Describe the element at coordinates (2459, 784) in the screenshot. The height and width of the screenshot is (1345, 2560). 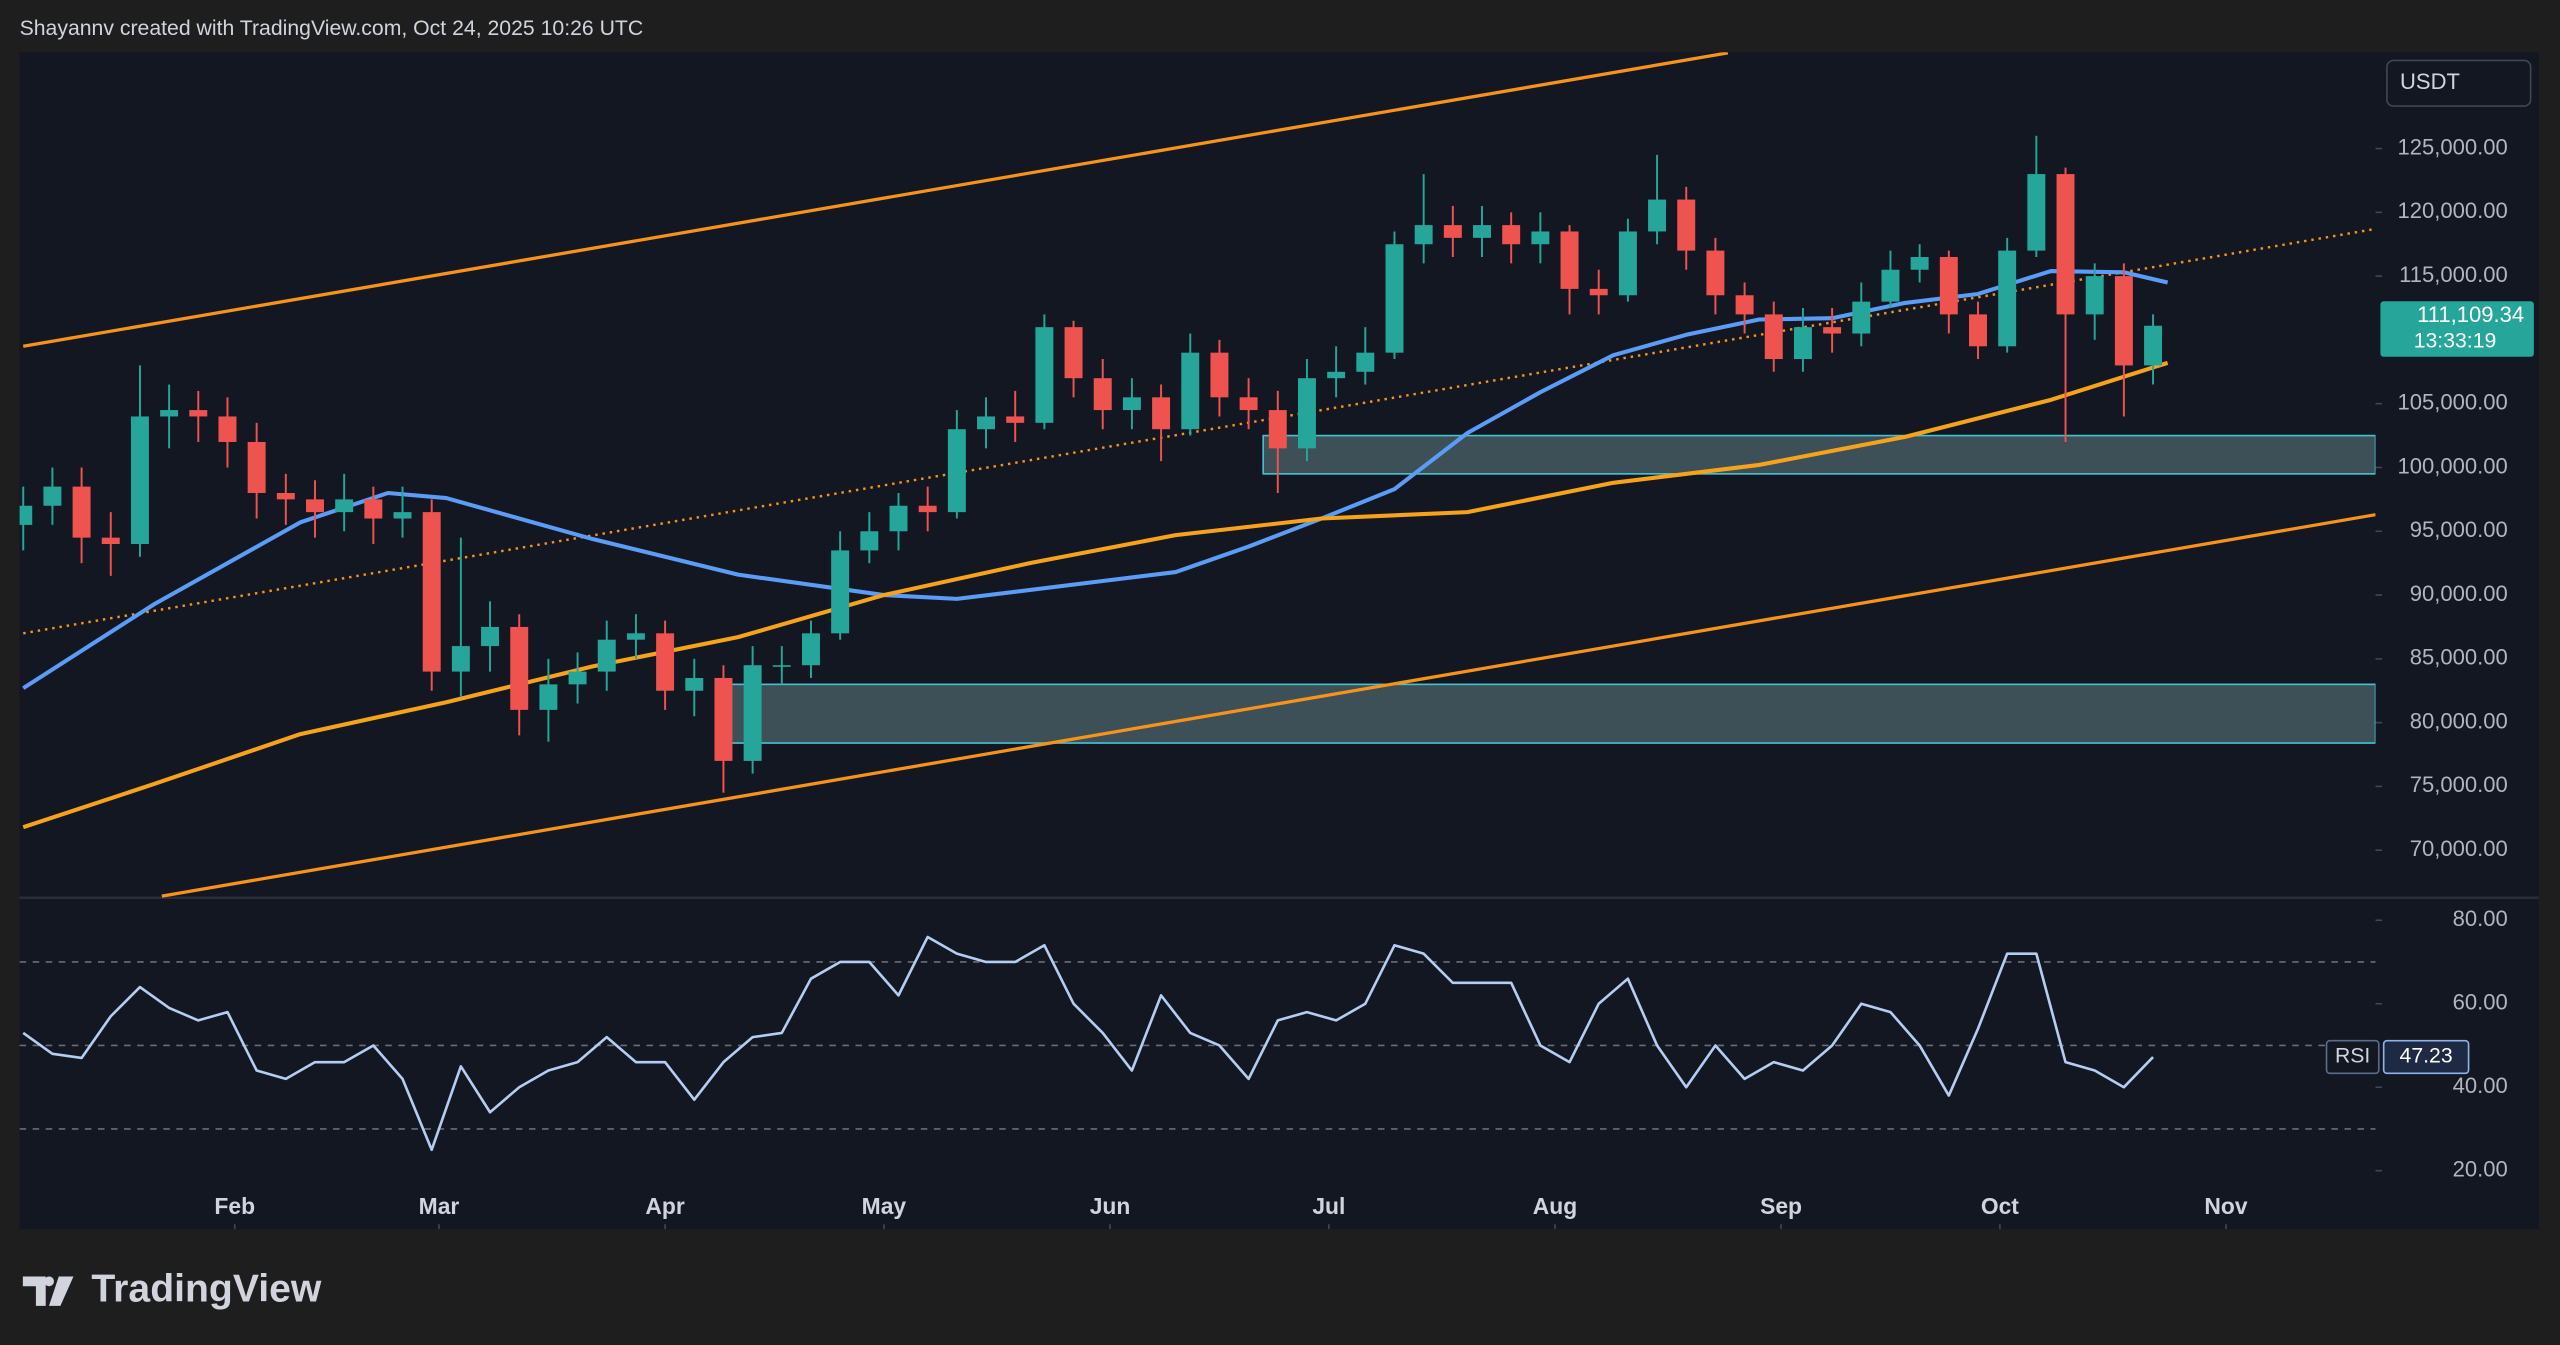
I see `y-tick-label: 75,000.00` at that location.